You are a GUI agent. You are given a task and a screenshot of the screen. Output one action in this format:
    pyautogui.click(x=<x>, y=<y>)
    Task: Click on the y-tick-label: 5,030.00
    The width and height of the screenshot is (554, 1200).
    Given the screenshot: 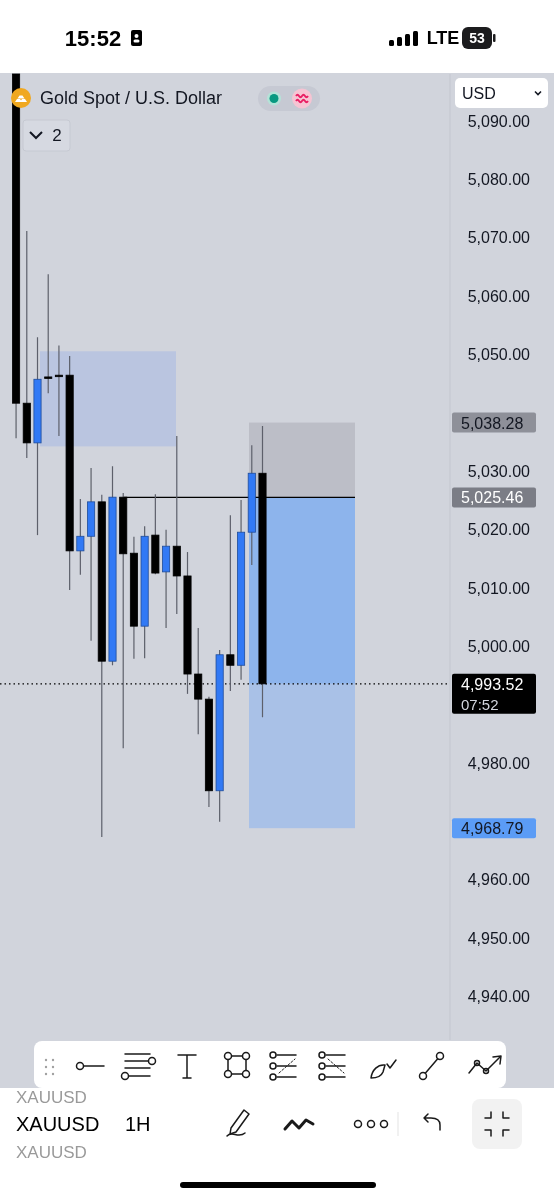 What is the action you would take?
    pyautogui.click(x=499, y=471)
    